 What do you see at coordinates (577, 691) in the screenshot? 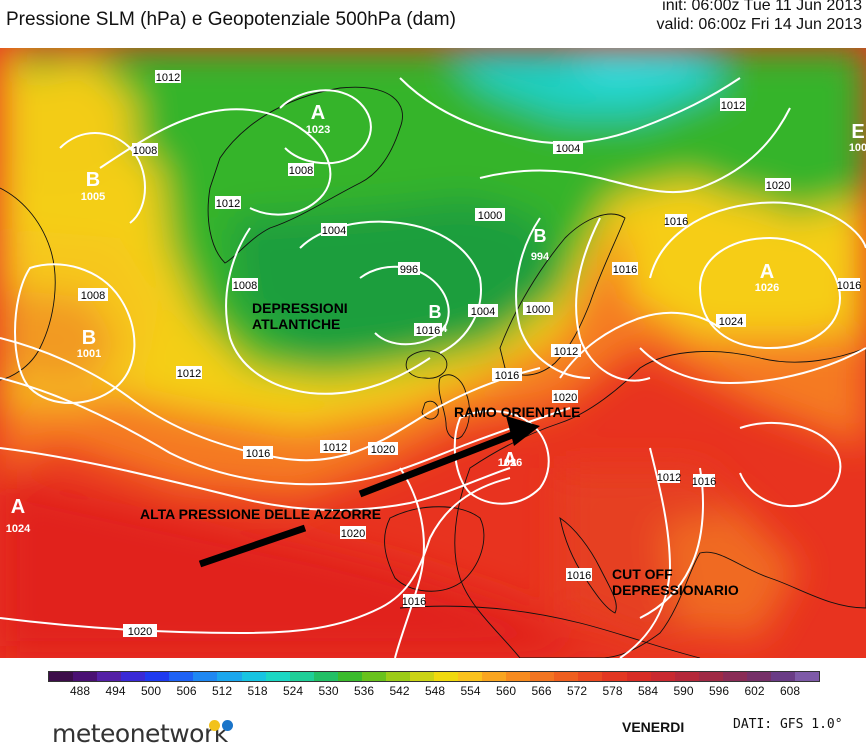
I see `colorbar-tick-label: 572` at bounding box center [577, 691].